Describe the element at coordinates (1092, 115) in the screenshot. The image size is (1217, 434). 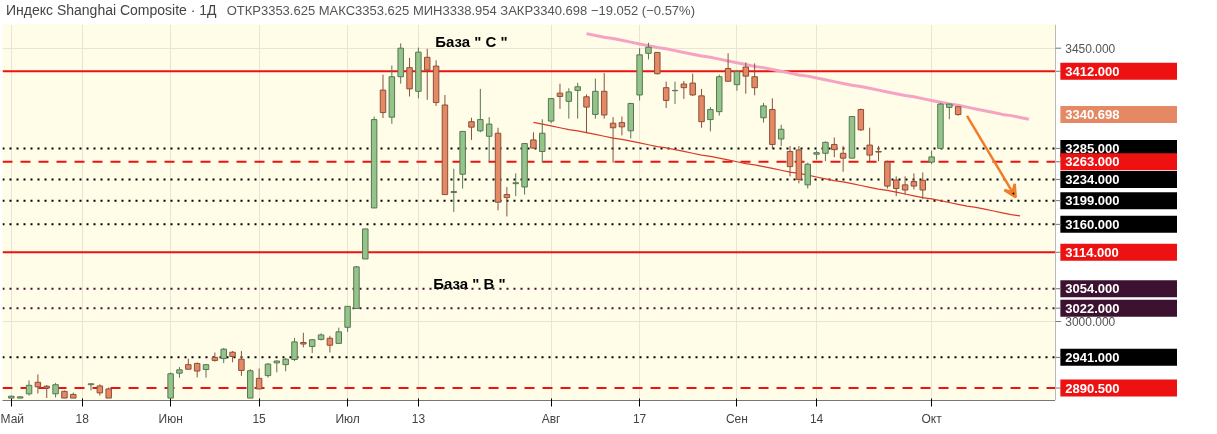
I see `text: 3340.698` at that location.